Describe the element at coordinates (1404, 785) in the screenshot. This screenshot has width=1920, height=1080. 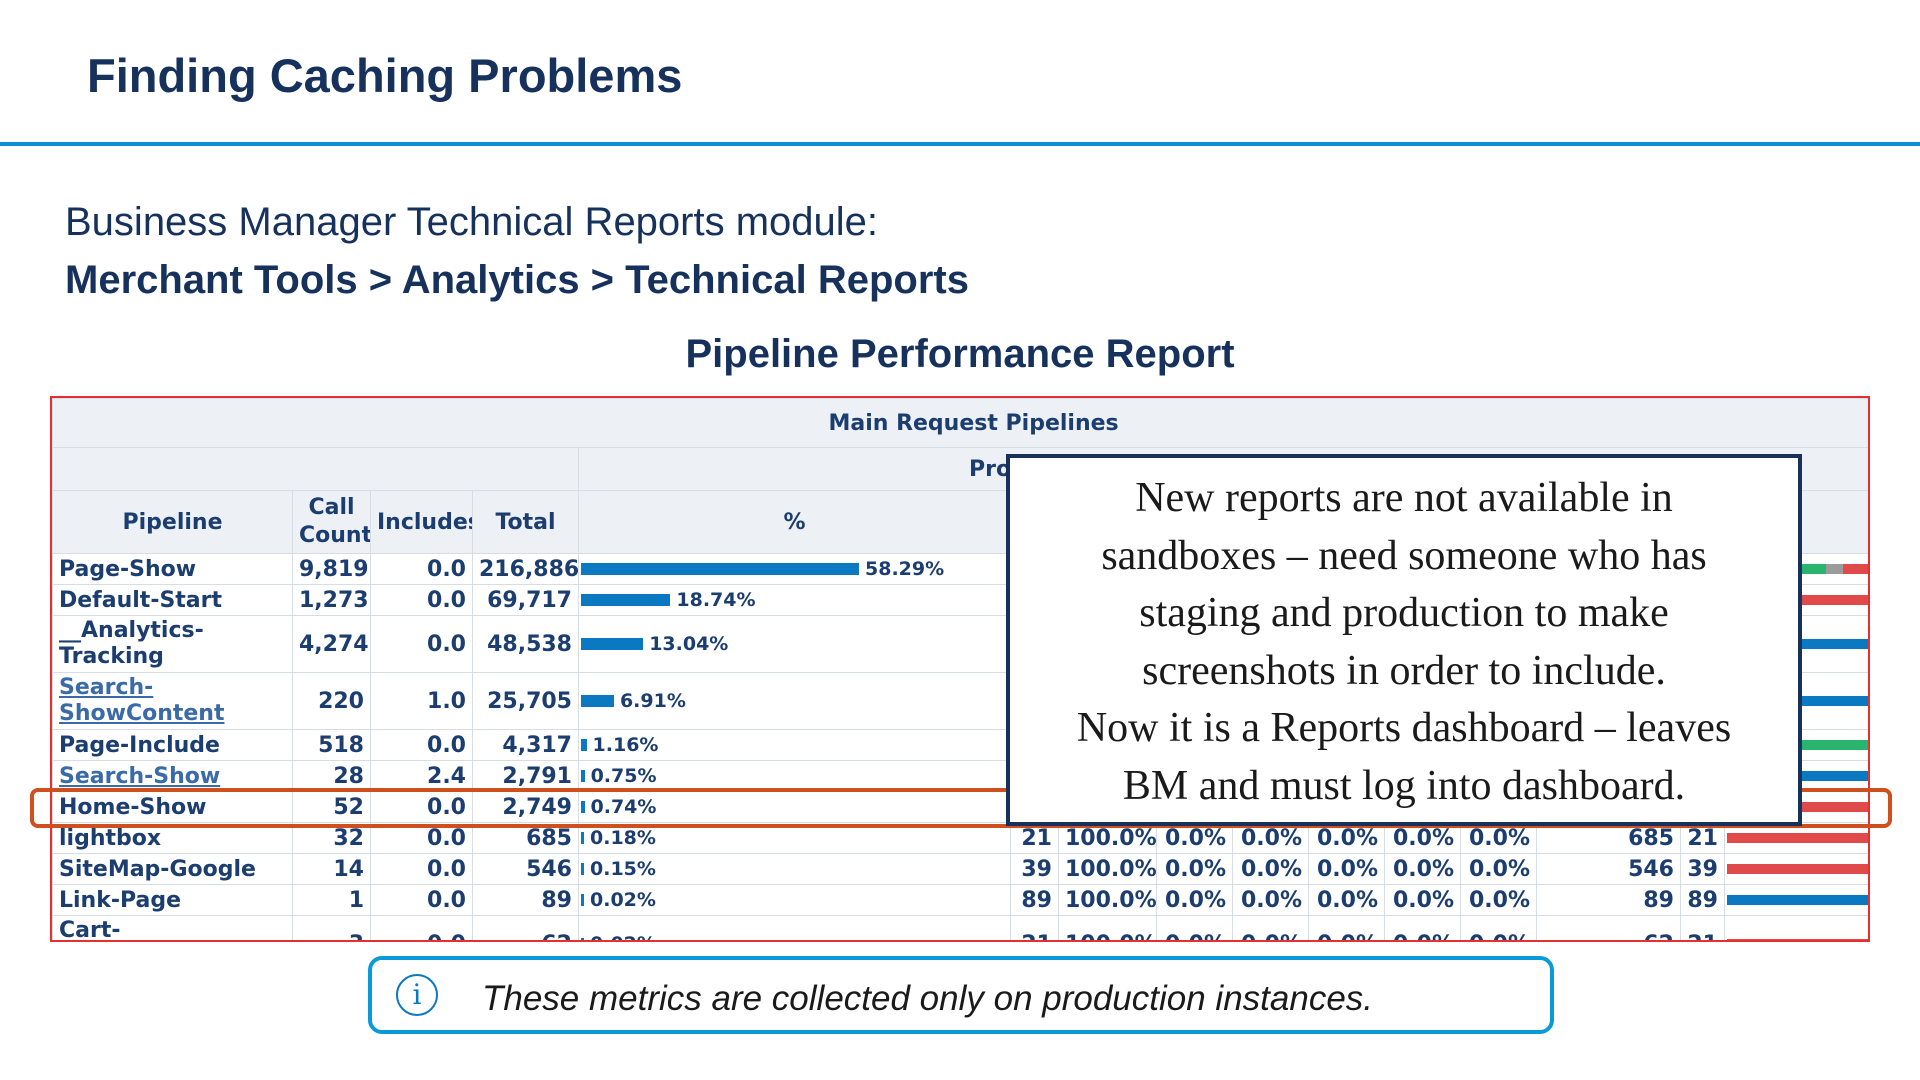
I see `callout-line: BM and must log into dashboard.` at that location.